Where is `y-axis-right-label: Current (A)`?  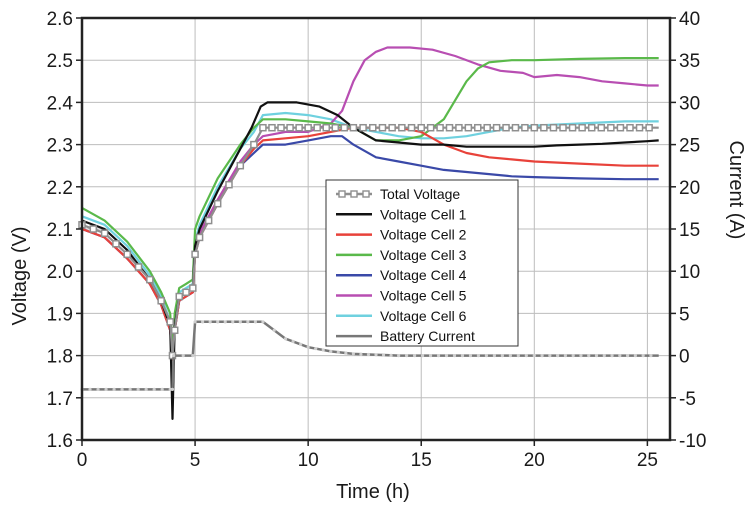
y-axis-right-label: Current (A) is located at coordinates (735, 190).